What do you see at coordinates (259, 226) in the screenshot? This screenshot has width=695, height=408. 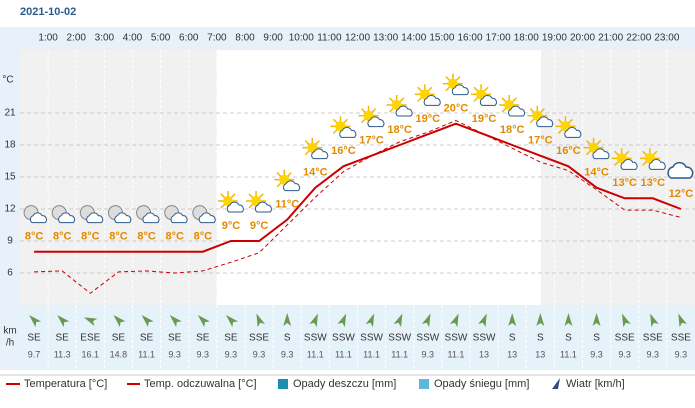 I see `temperature-label: 9°C` at bounding box center [259, 226].